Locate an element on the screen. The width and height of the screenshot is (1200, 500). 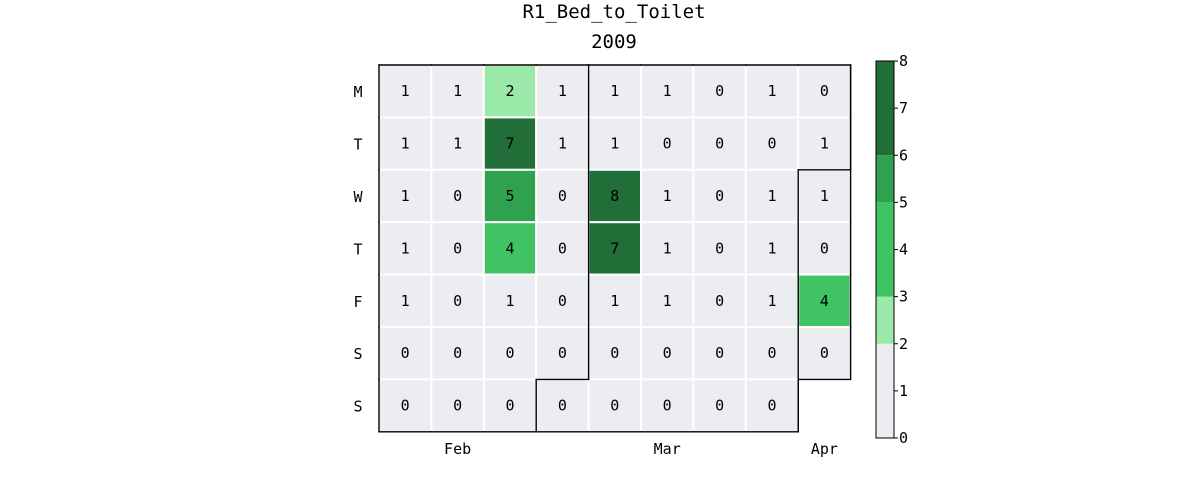
month-label: Apr is located at coordinates (824, 449).